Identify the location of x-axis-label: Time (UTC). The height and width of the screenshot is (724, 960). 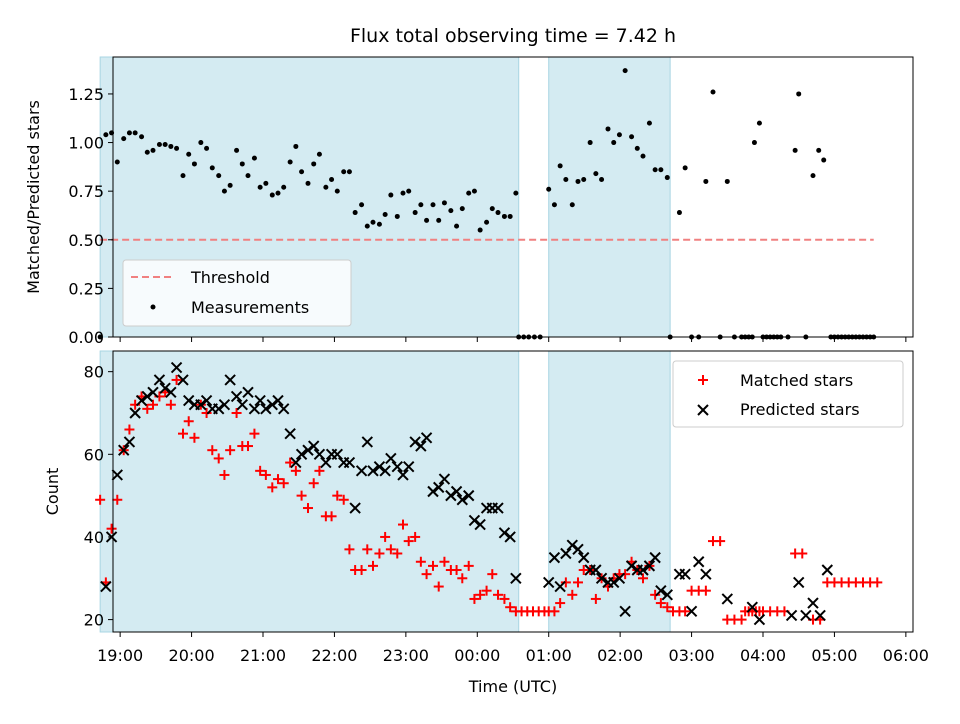
(512, 686).